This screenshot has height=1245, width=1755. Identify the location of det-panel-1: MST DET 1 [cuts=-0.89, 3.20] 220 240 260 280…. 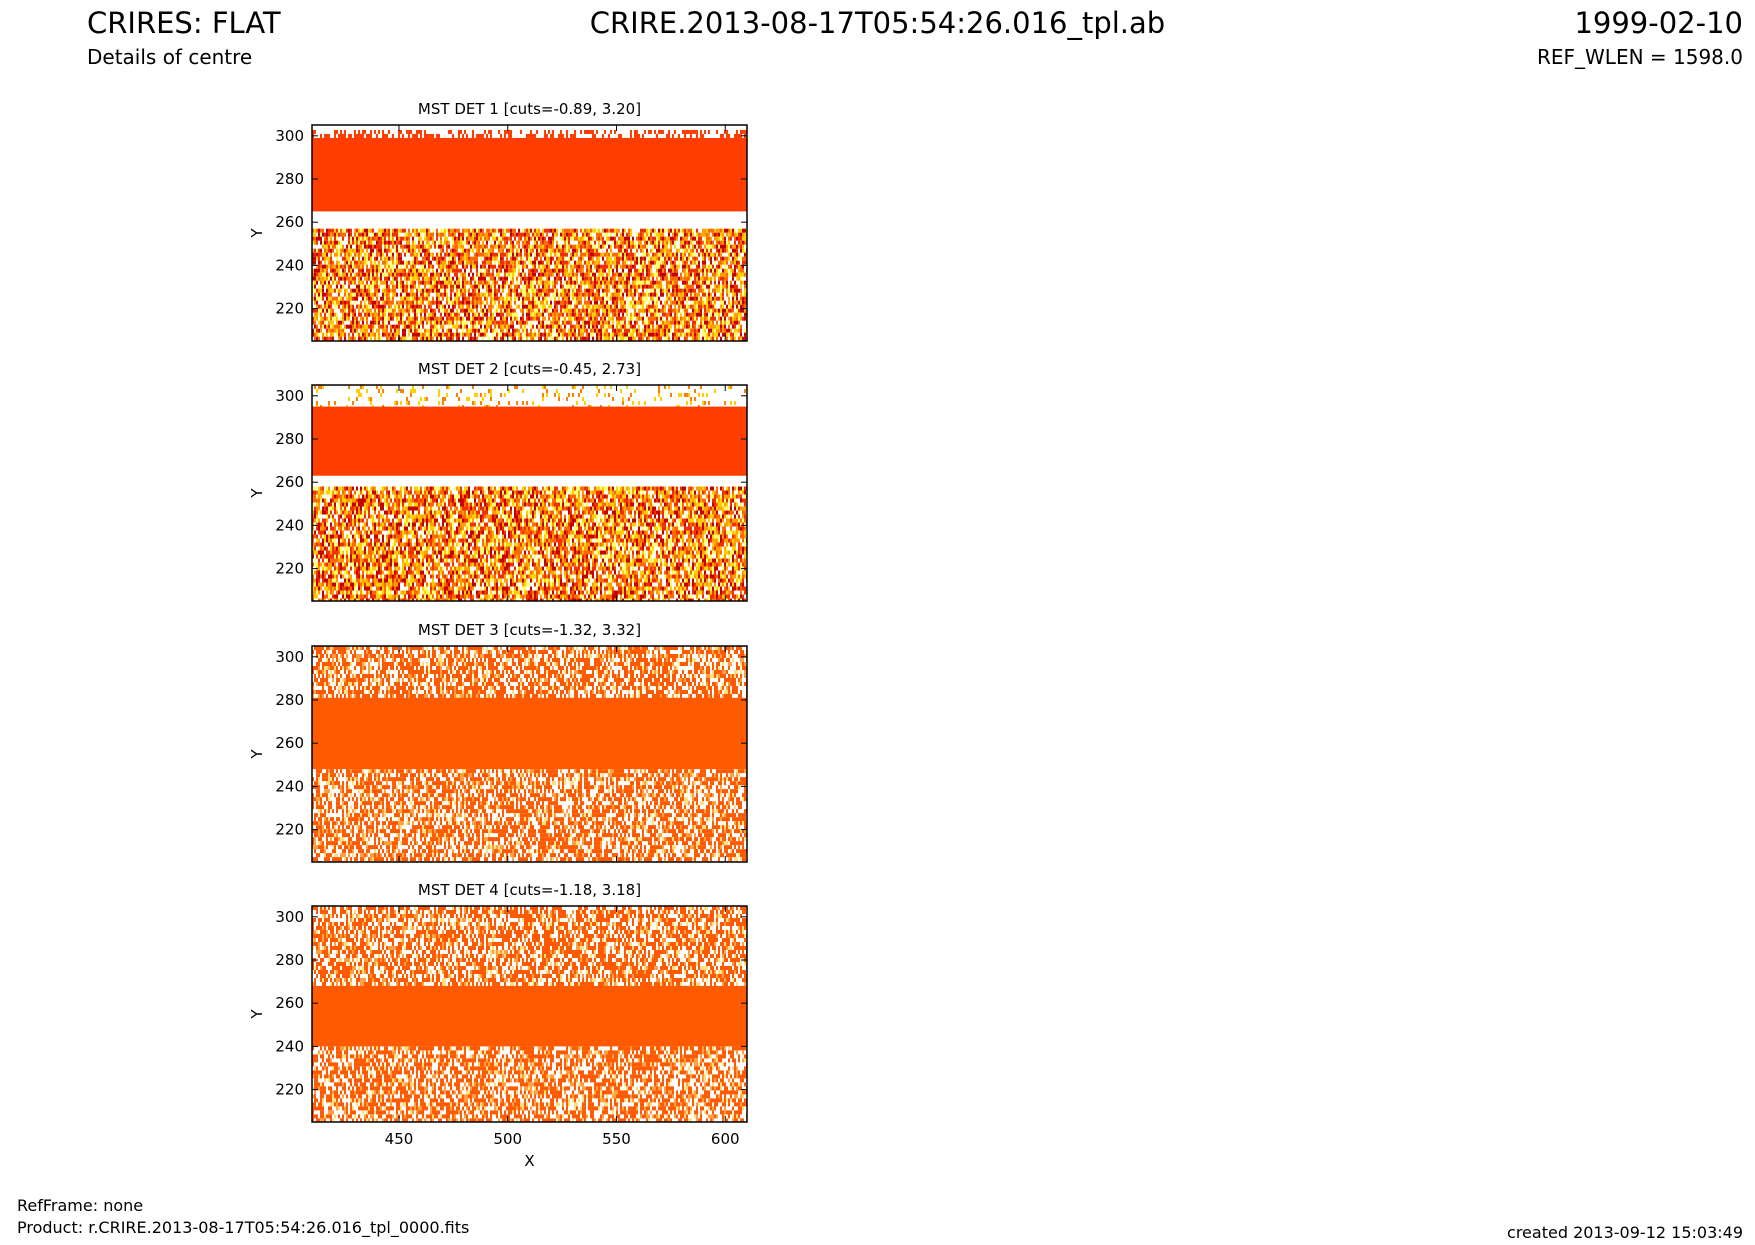
(498, 221).